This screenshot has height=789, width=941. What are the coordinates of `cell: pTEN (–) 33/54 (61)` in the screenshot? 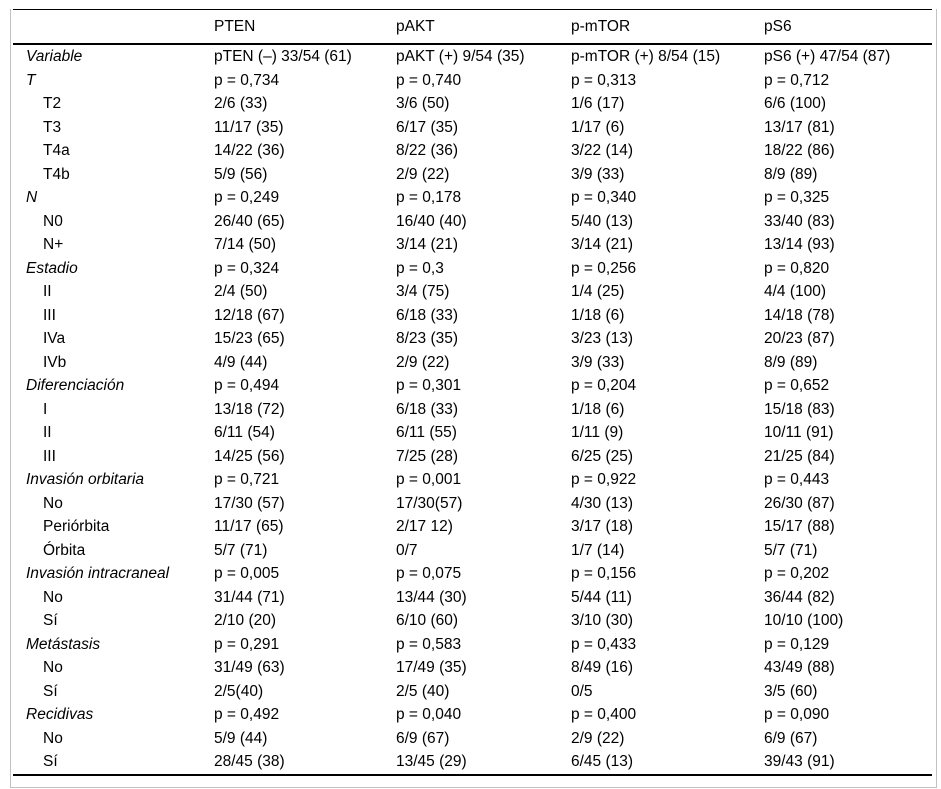 It's located at (283, 56).